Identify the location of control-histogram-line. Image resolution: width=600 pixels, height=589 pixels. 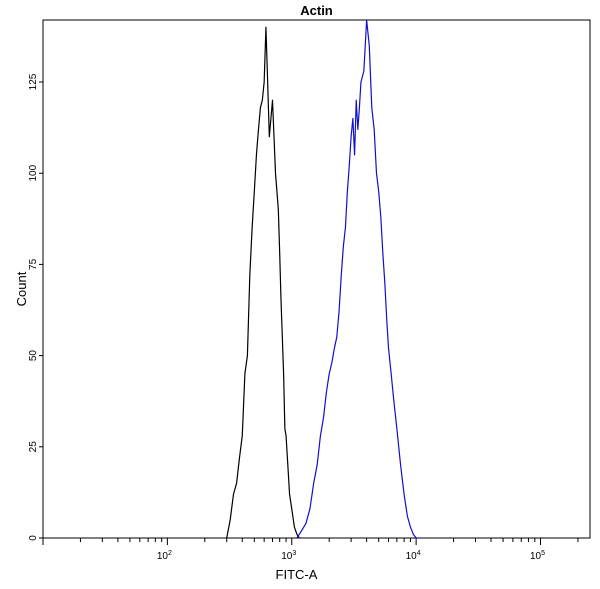
(263, 282).